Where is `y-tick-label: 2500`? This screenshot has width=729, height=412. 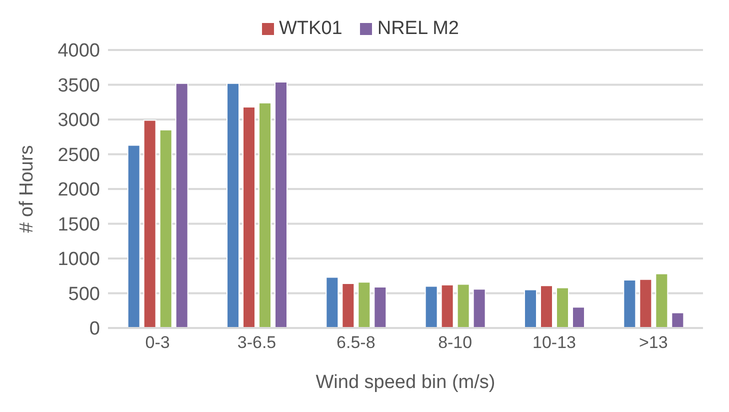 y-tick-label: 2500 is located at coordinates (79, 155).